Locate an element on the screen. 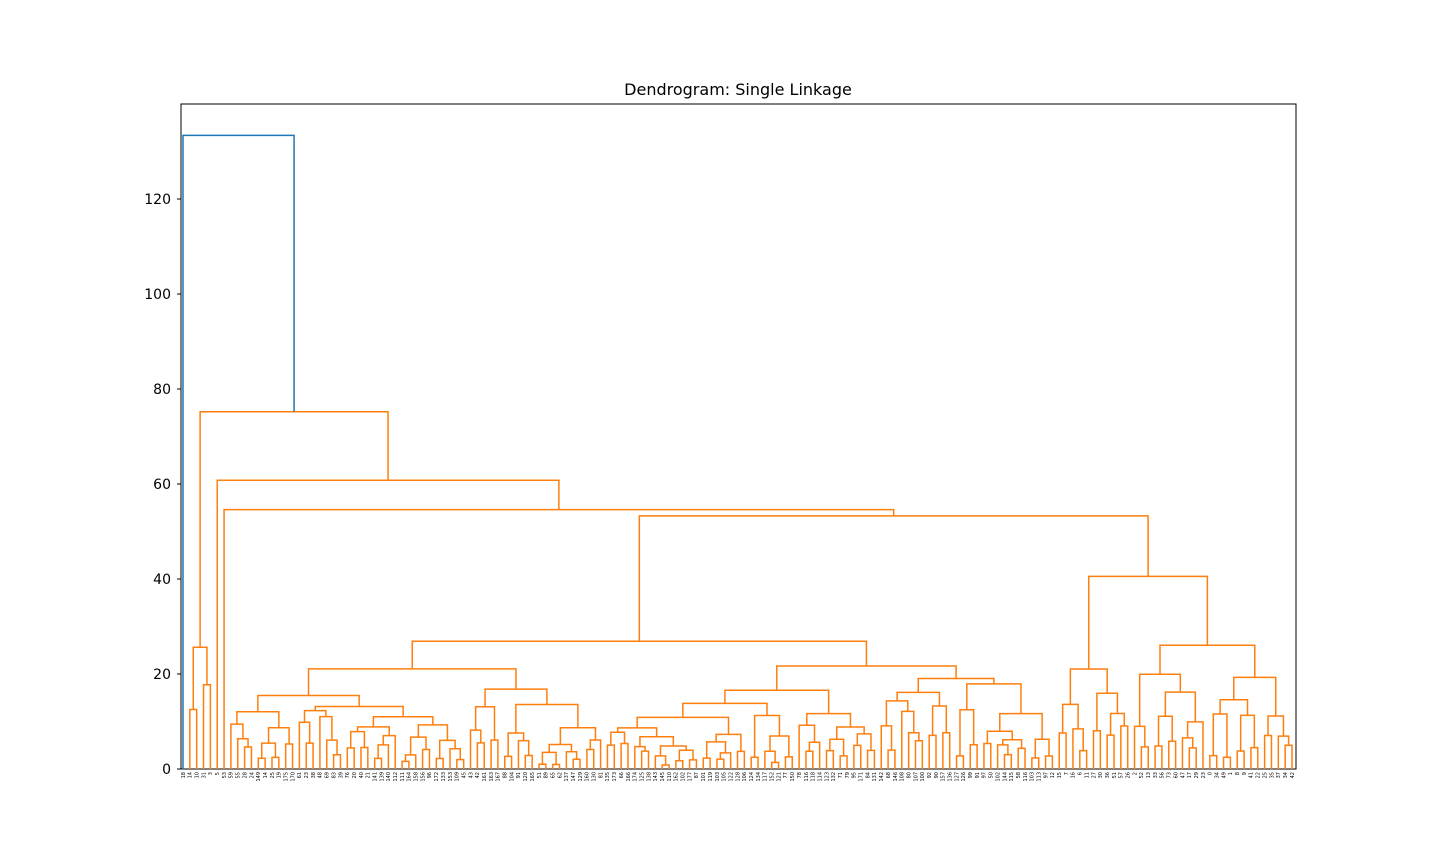  leaf-label: 110 is located at coordinates (670, 777).